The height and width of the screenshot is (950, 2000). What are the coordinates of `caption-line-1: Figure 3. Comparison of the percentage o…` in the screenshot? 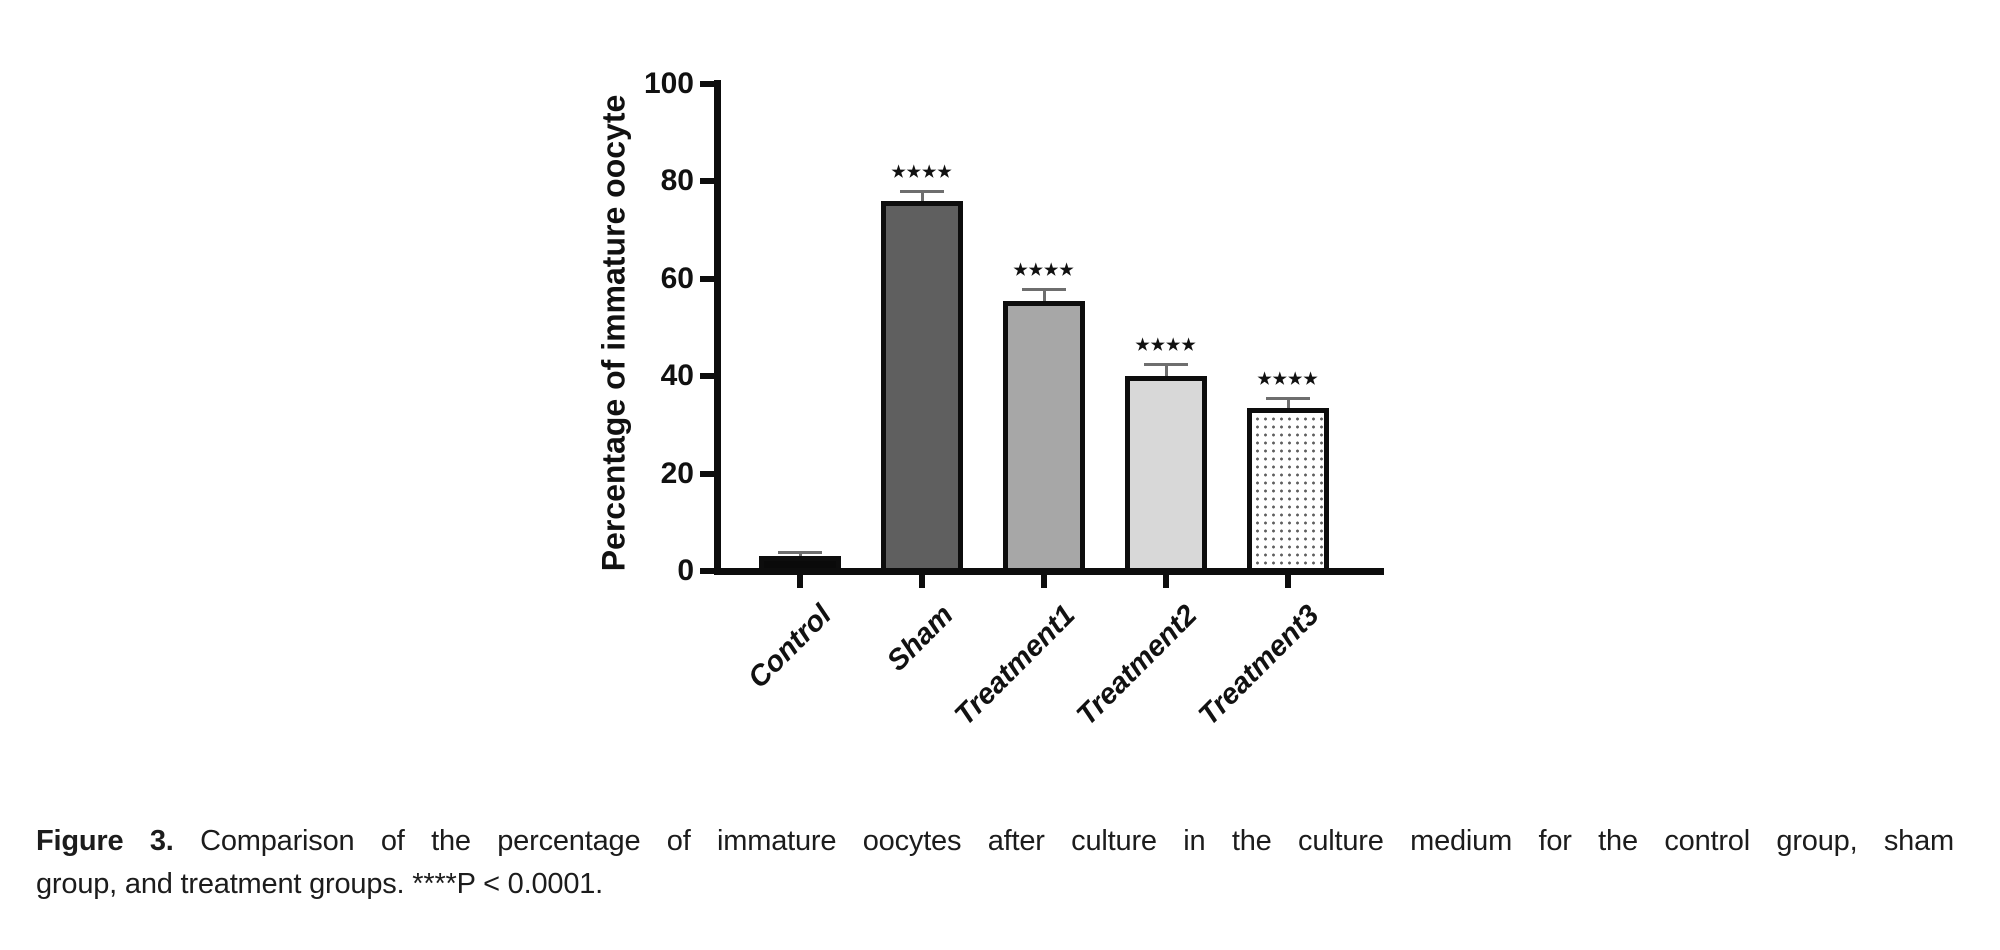 It's located at (995, 841).